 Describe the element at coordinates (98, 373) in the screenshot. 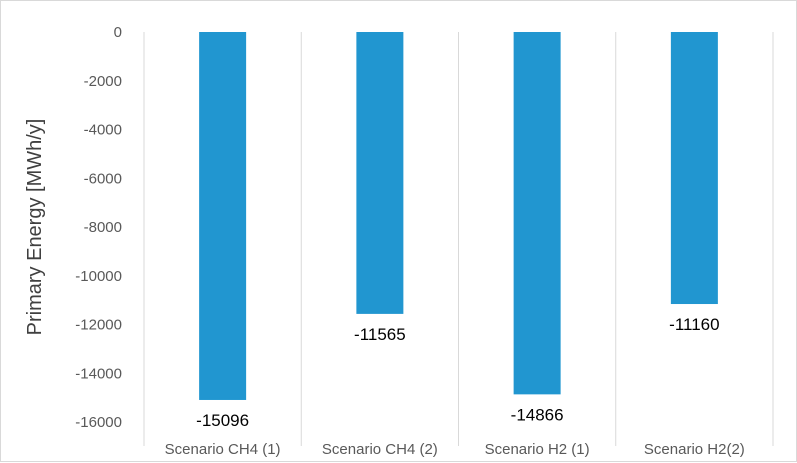

I see `y-tick-label: -14000` at that location.